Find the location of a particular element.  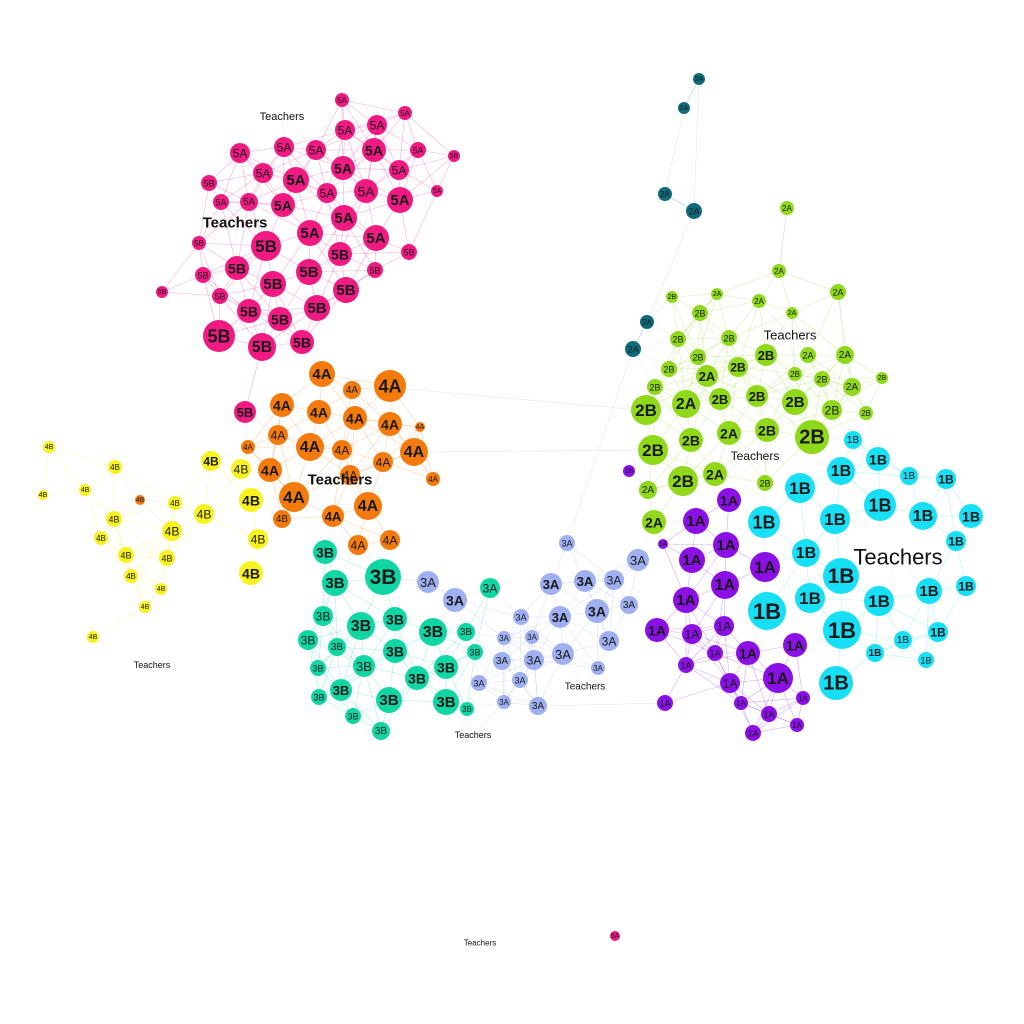

teachers-label: Teachers is located at coordinates (897, 557).